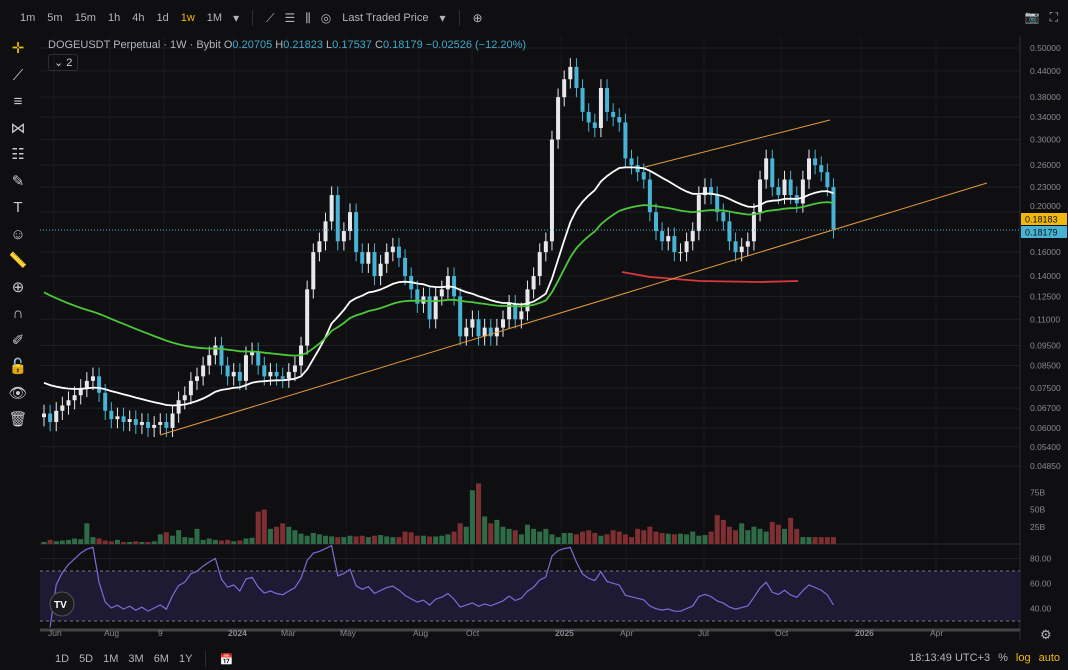  I want to click on tf-1M: 1M, so click(214, 18).